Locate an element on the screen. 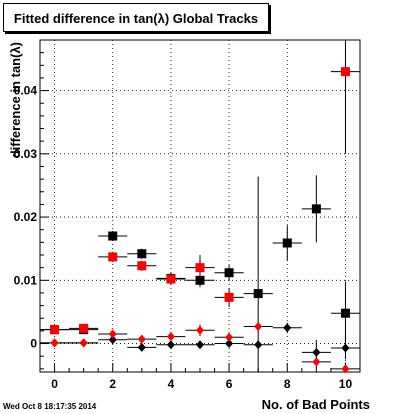 Image resolution: width=400 pixels, height=414 pixels. y-tick-label: 0.01 is located at coordinates (26, 280).